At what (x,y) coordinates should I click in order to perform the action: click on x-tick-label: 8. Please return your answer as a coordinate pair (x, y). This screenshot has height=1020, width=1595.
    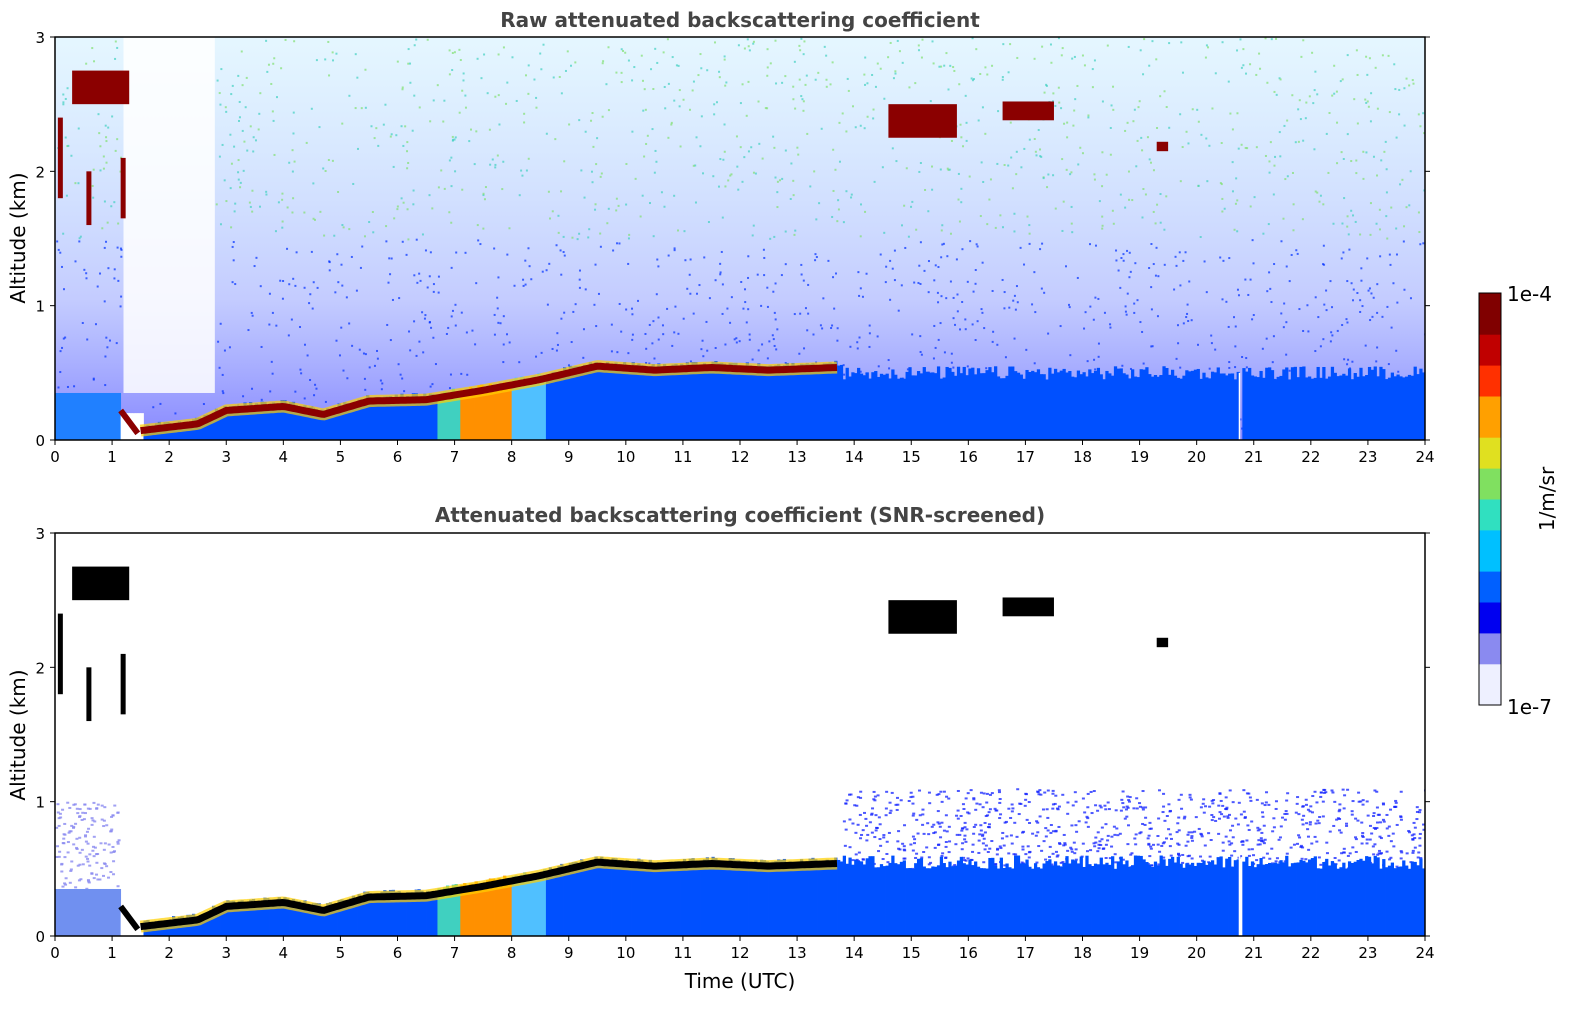
    Looking at the image, I should click on (512, 457).